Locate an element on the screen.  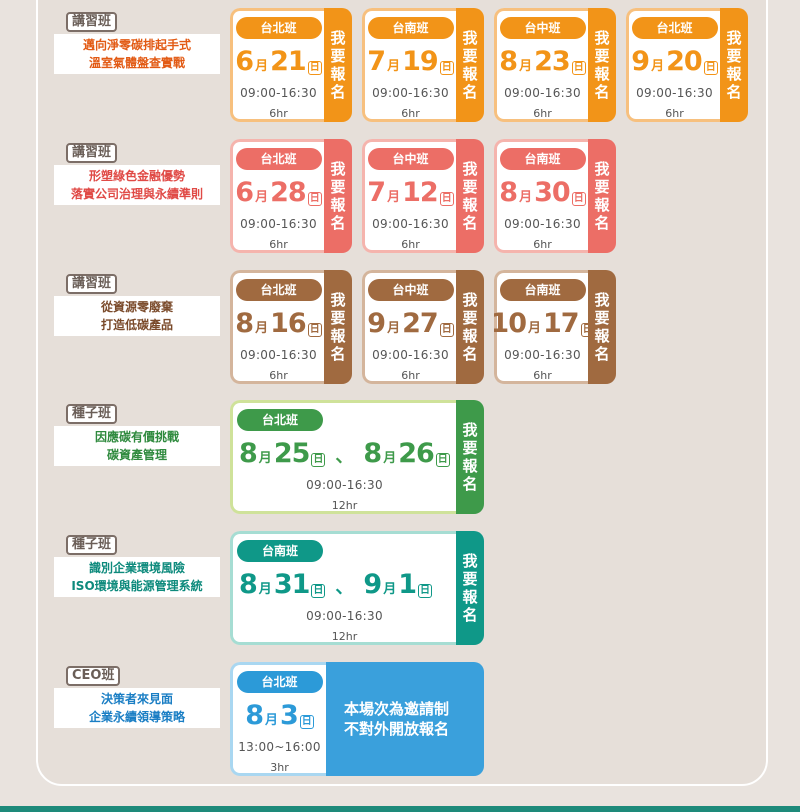
session-date: 8 月 31 日、 9 月 1 日 is located at coordinates (335, 585).